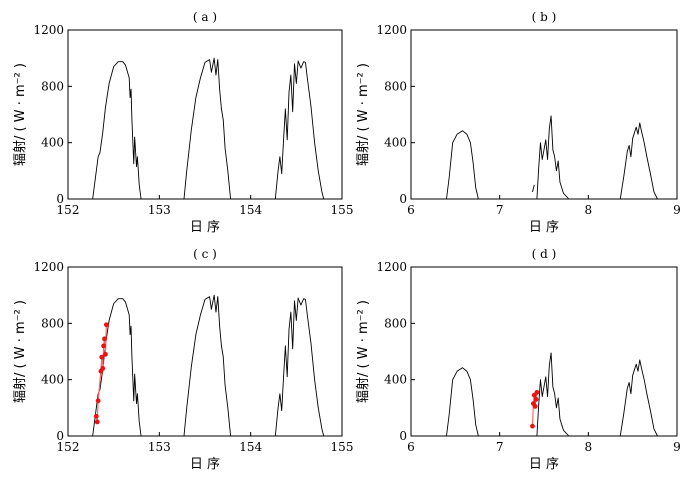 The width and height of the screenshot is (700, 485). Describe the element at coordinates (68, 447) in the screenshot. I see `x-tick-label-c: 152` at that location.